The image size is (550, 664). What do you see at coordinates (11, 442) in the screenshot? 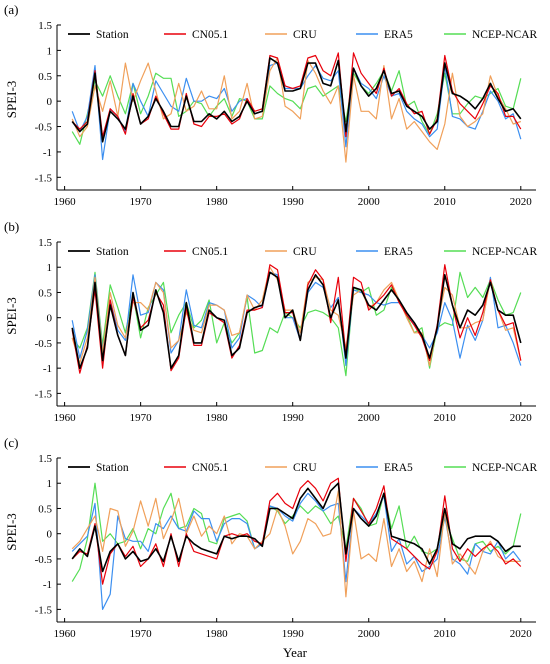
I see `panel-label: (c)` at bounding box center [11, 442].